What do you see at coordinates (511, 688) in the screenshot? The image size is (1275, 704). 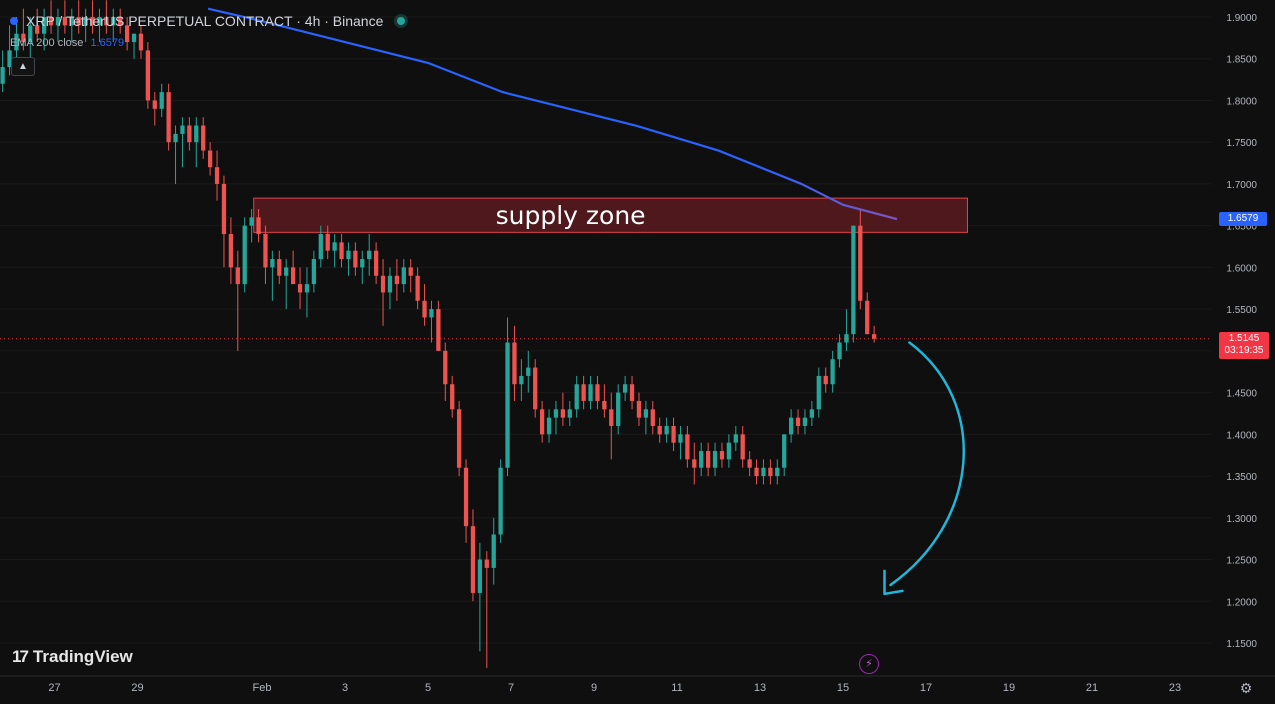 I see `time-tick-label: 7` at bounding box center [511, 688].